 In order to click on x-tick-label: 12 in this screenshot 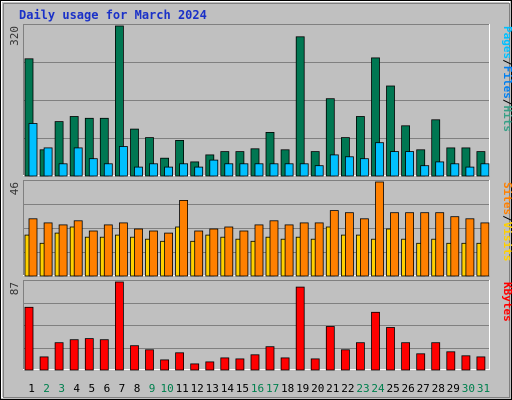, I will do `click(197, 388)`.